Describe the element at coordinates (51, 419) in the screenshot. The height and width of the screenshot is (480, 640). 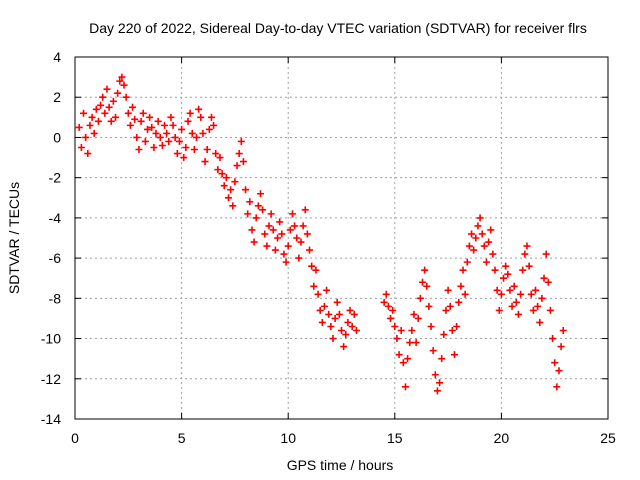
I see `y-tick-label: -14` at that location.